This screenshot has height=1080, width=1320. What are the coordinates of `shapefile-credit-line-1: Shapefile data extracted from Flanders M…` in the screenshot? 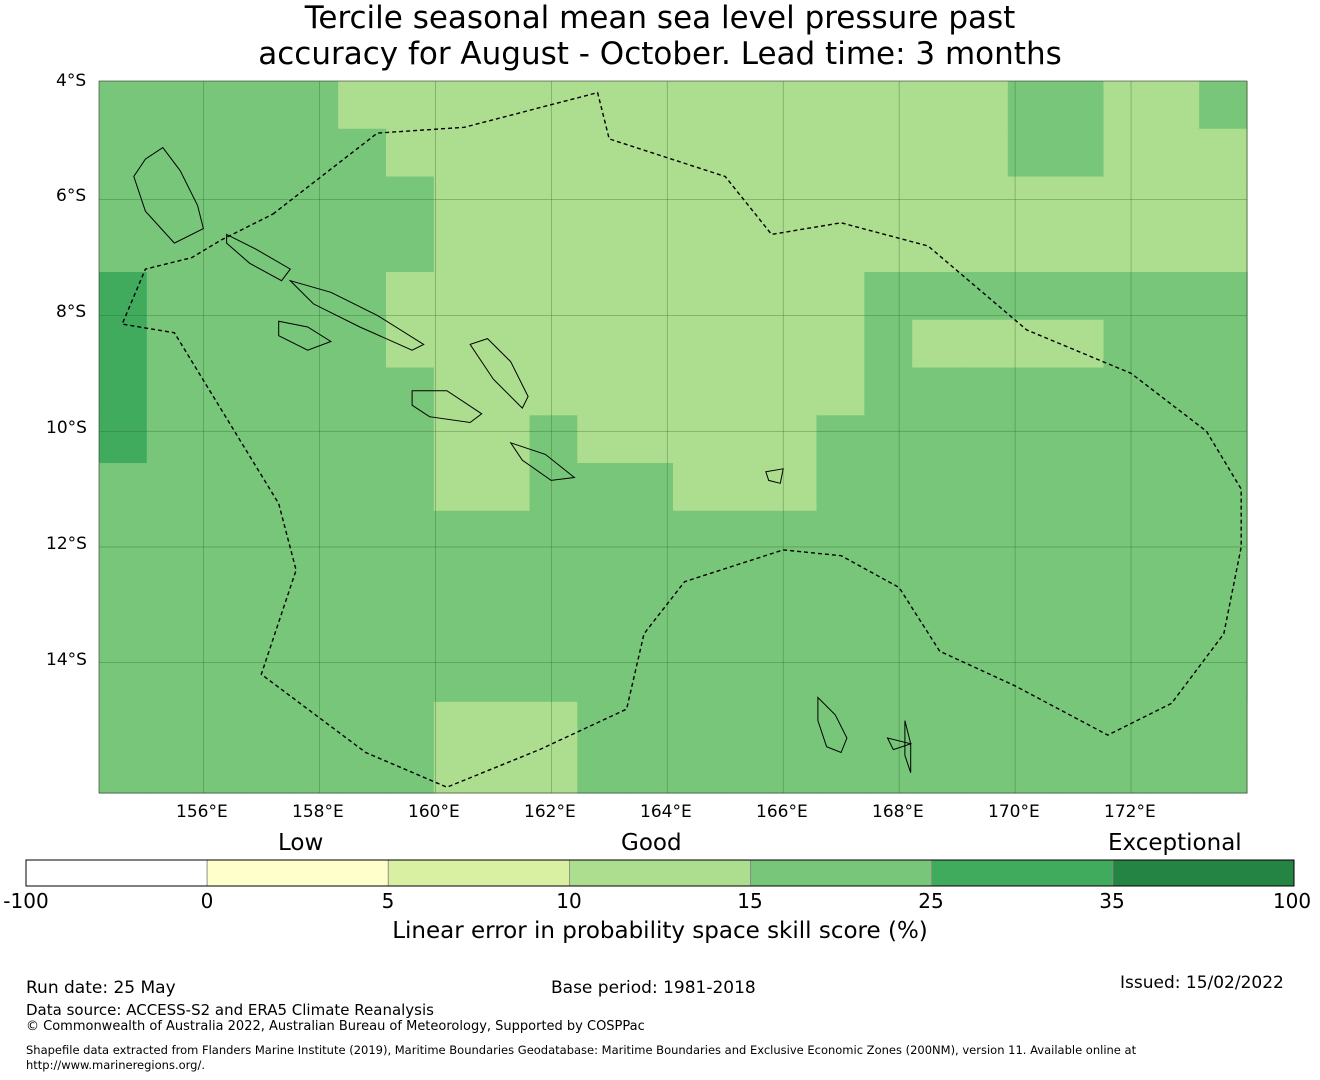 It's located at (581, 1050).